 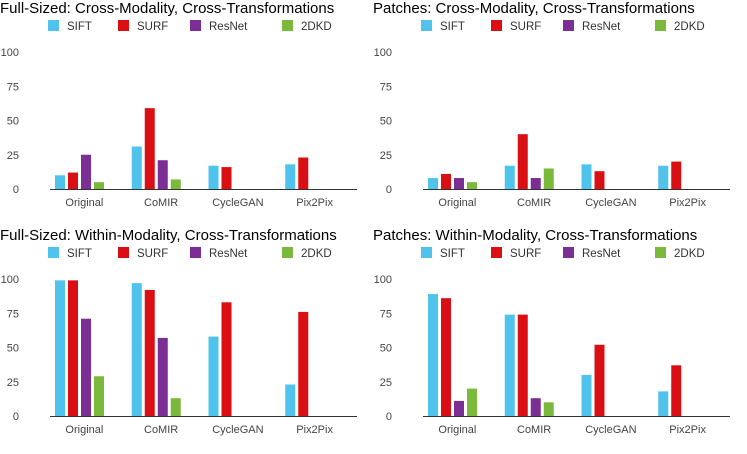 I want to click on bar-2dkd-comir, so click(x=548, y=409).